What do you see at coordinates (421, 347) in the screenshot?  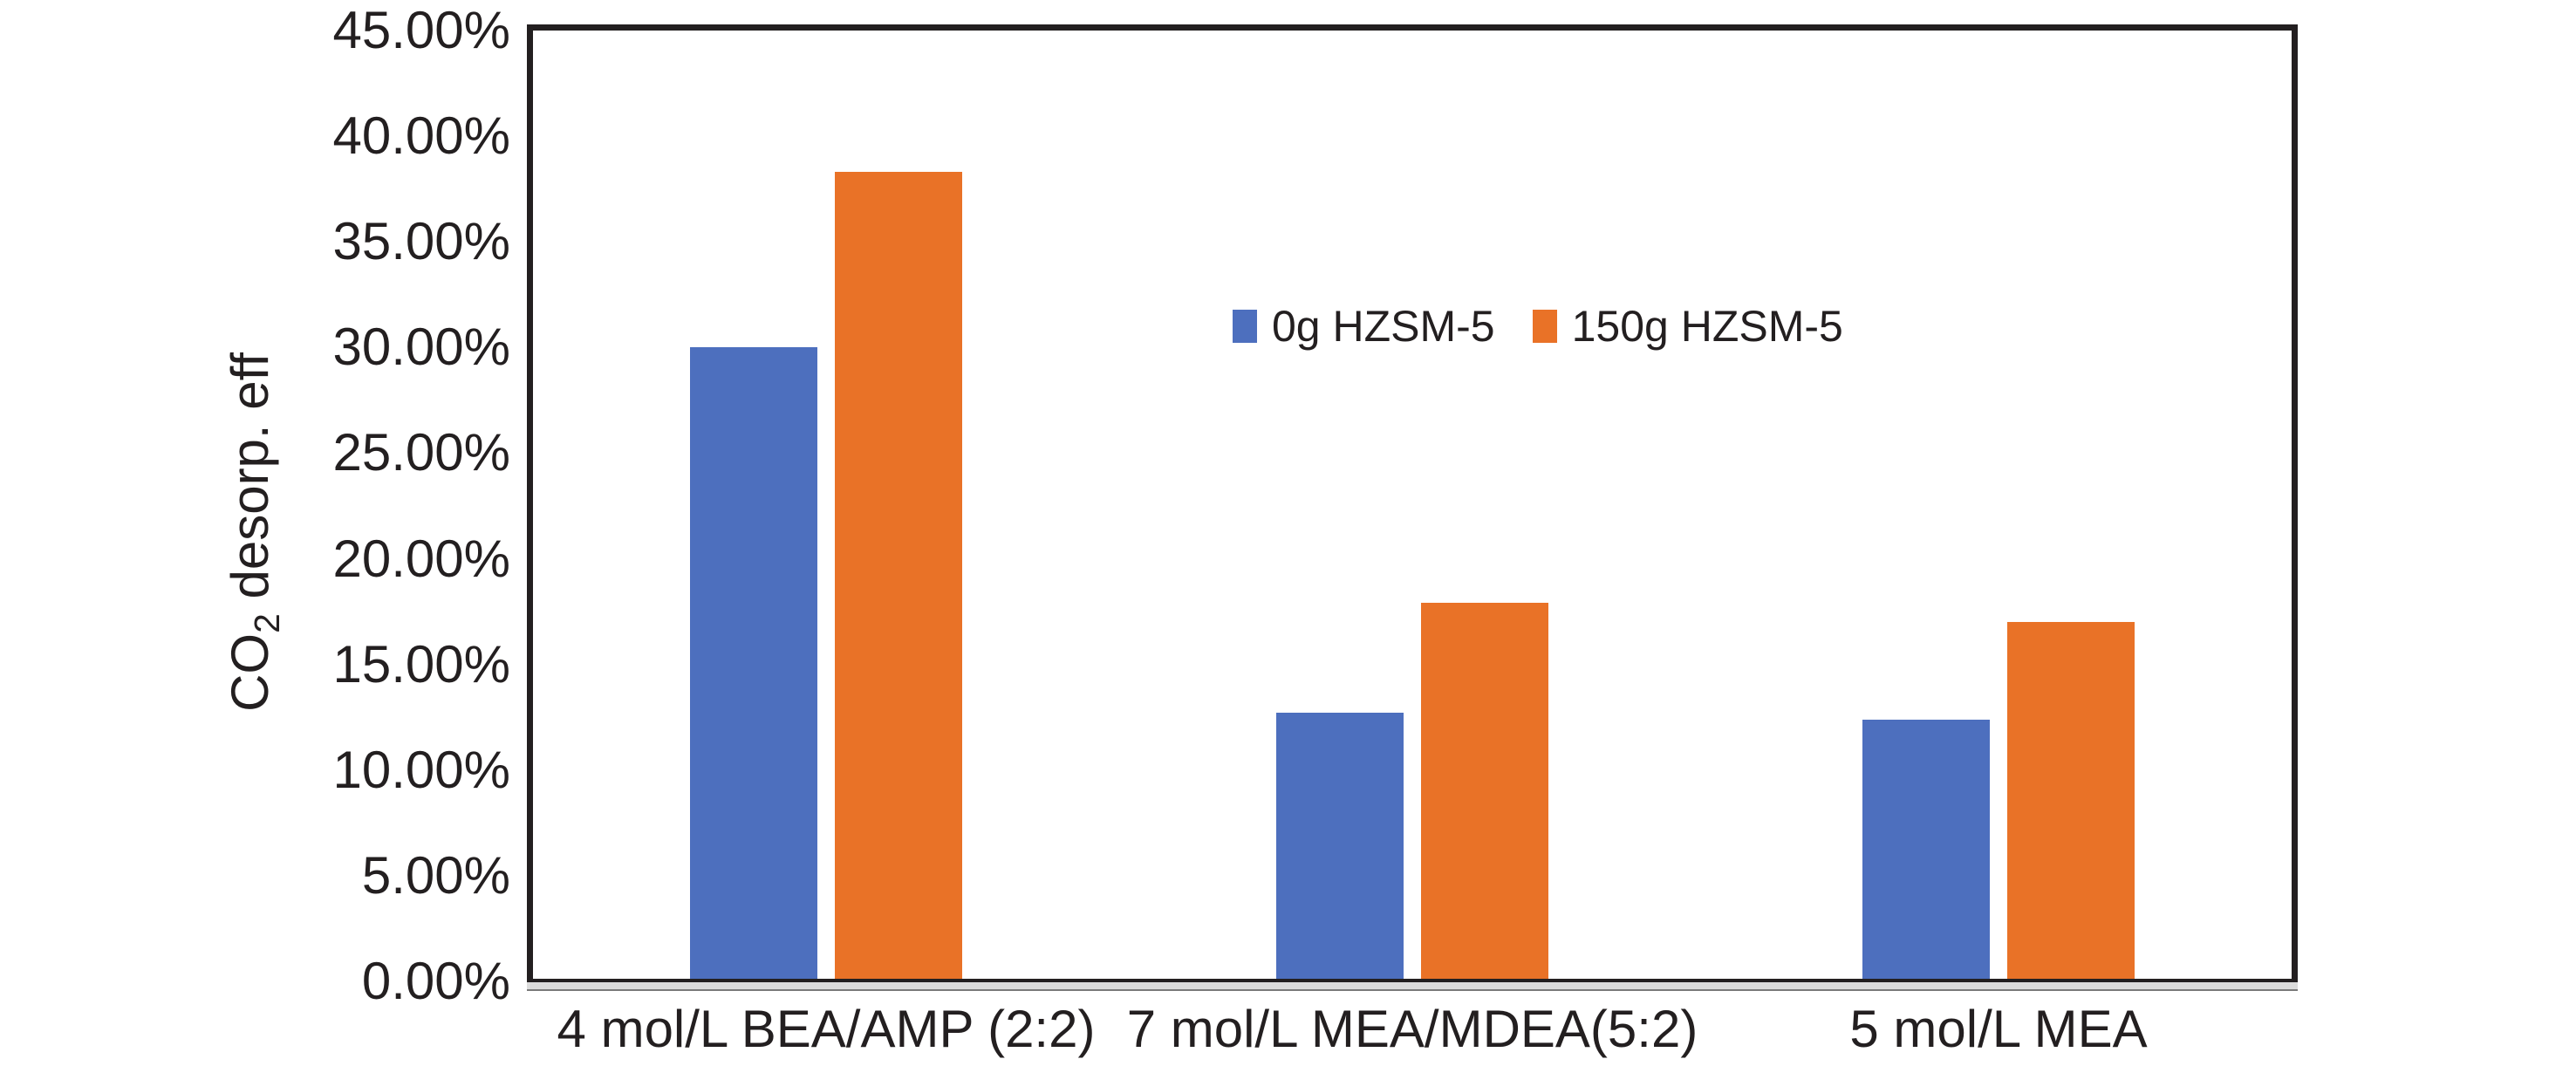 I see `y-tick-label: 30.00%` at bounding box center [421, 347].